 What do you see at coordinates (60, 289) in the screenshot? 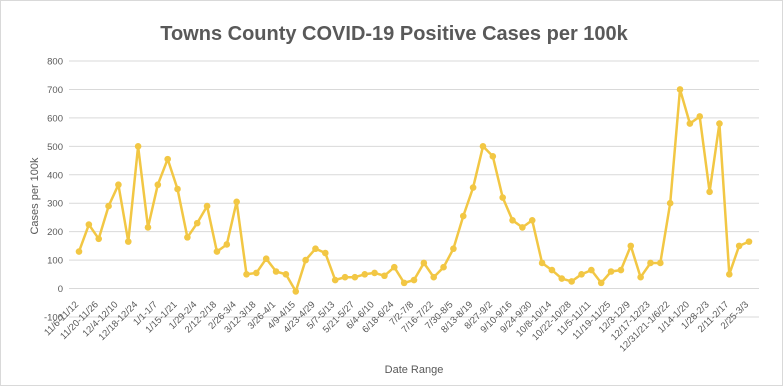
I see `y-tick-label: 0` at bounding box center [60, 289].